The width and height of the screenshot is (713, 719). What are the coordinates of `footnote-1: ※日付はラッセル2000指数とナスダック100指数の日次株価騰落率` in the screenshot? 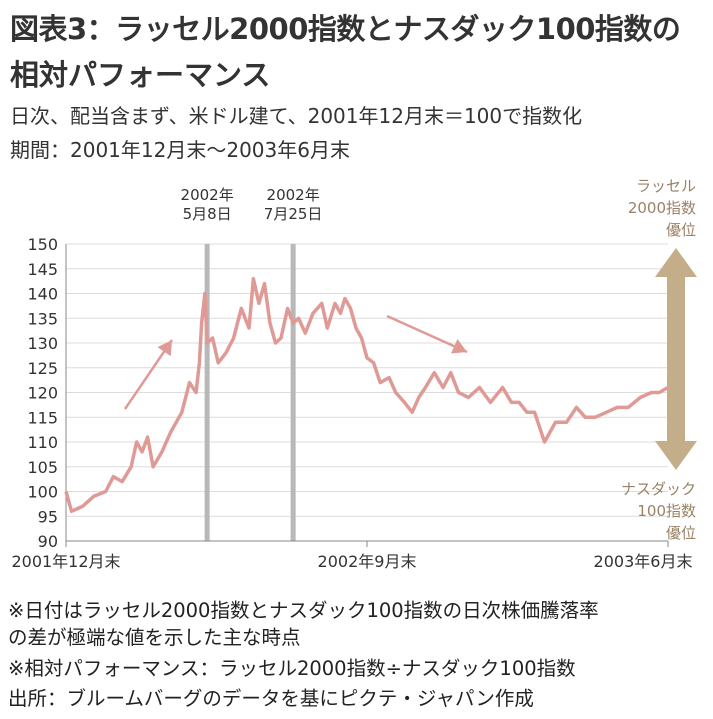 It's located at (303, 610).